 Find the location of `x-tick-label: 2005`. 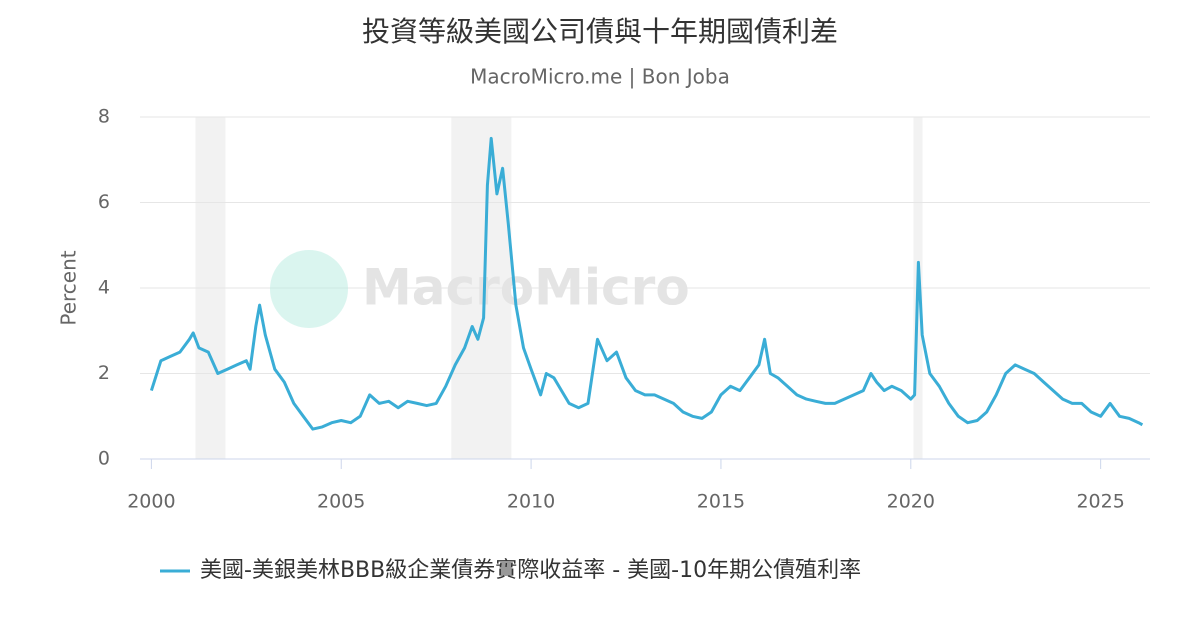

x-tick-label: 2005 is located at coordinates (341, 502).